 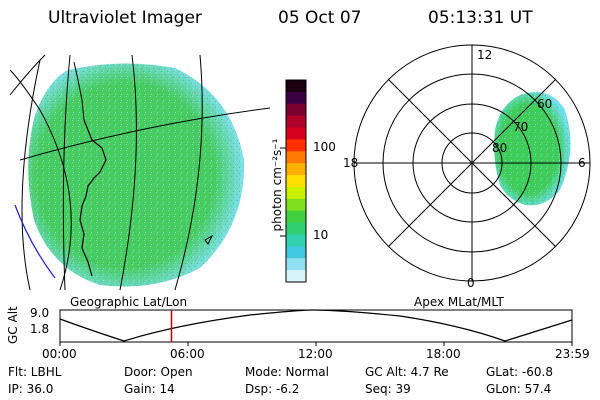 I want to click on colorbar-tick-10: 10, so click(x=321, y=235).